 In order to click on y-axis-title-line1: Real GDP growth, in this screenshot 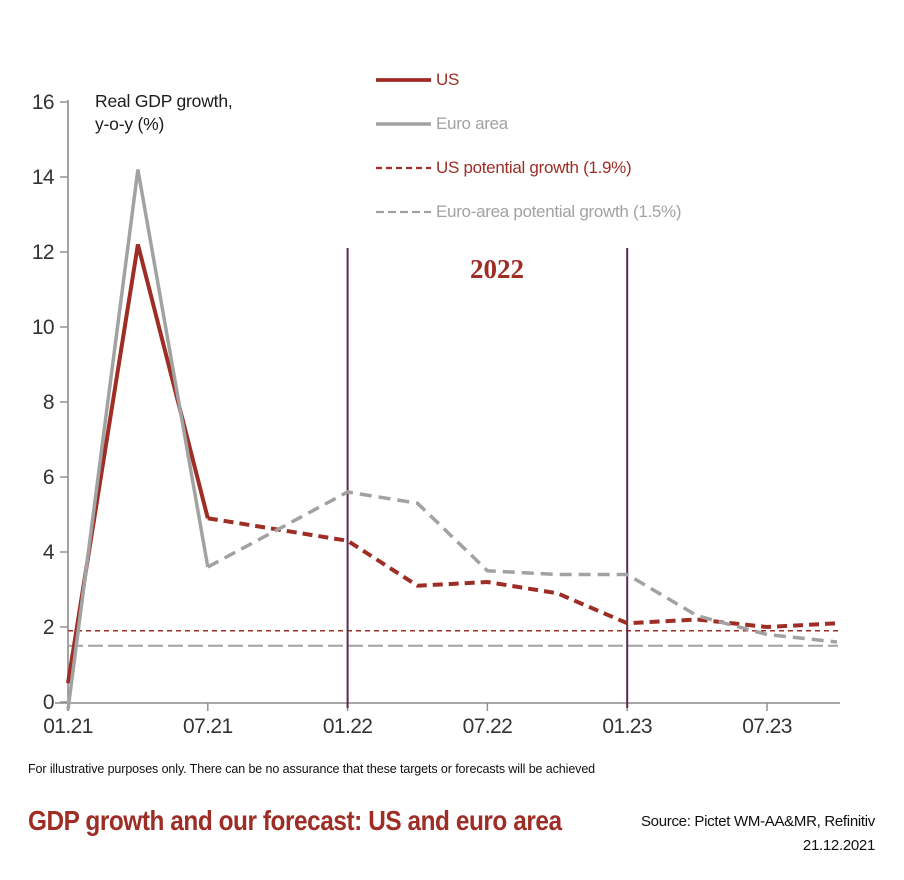, I will do `click(164, 101)`.